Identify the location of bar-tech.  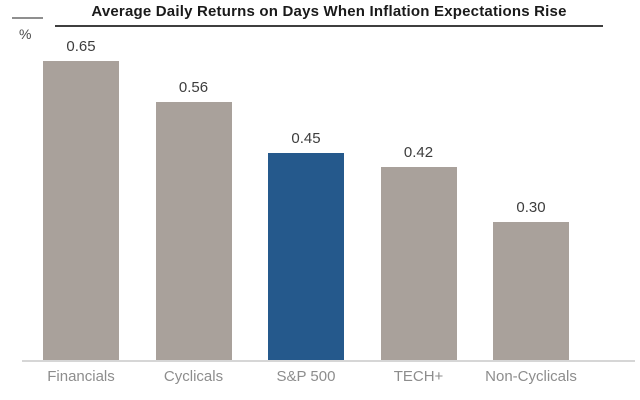
(418, 263).